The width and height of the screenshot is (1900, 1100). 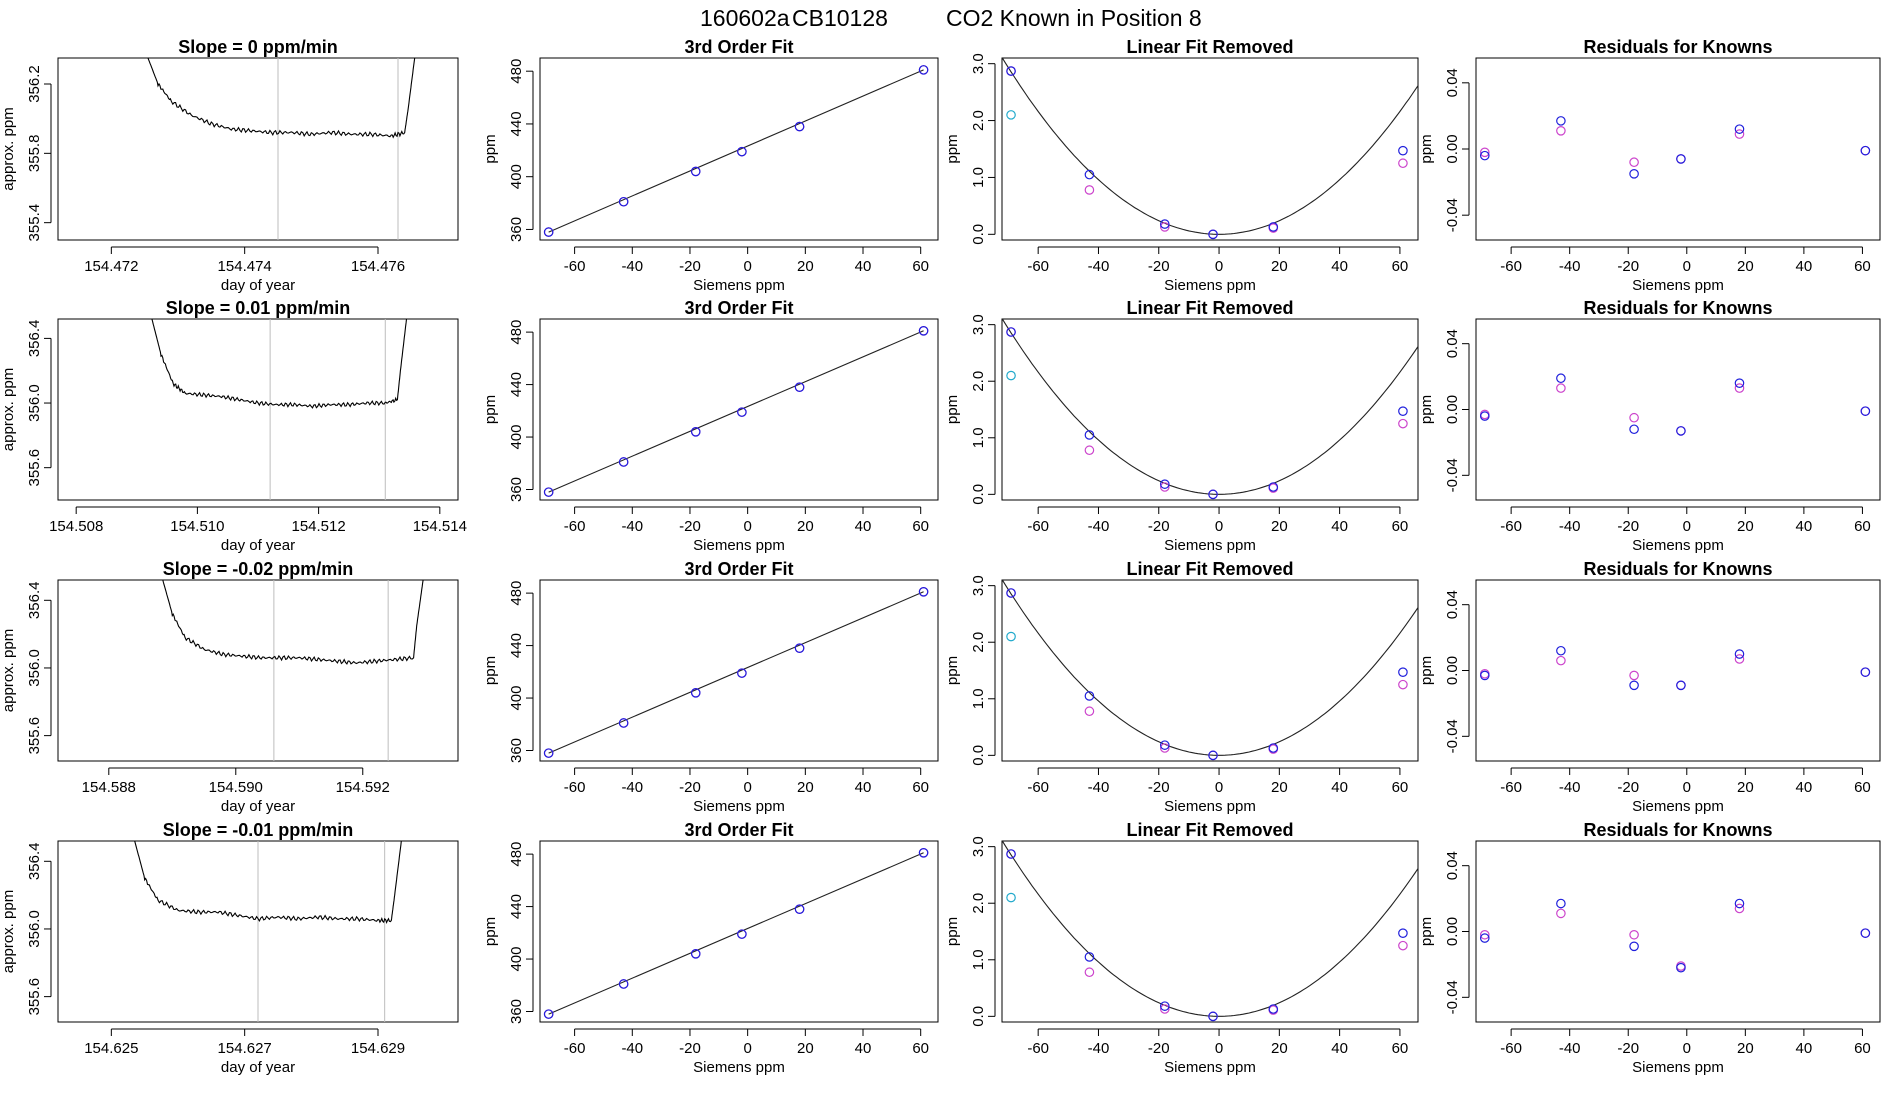 I want to click on x-tick-label: 154.474, so click(x=245, y=266).